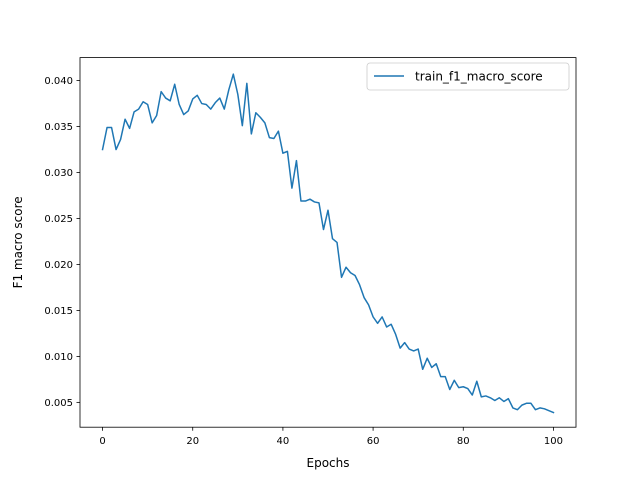 The image size is (640, 480). I want to click on y-tick-label: 0.020, so click(58, 265).